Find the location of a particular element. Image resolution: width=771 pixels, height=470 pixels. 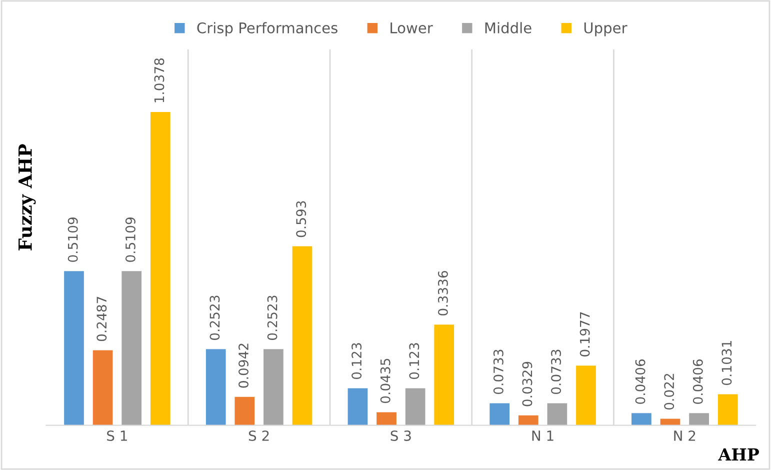

data-label: 1.0378 is located at coordinates (159, 80).